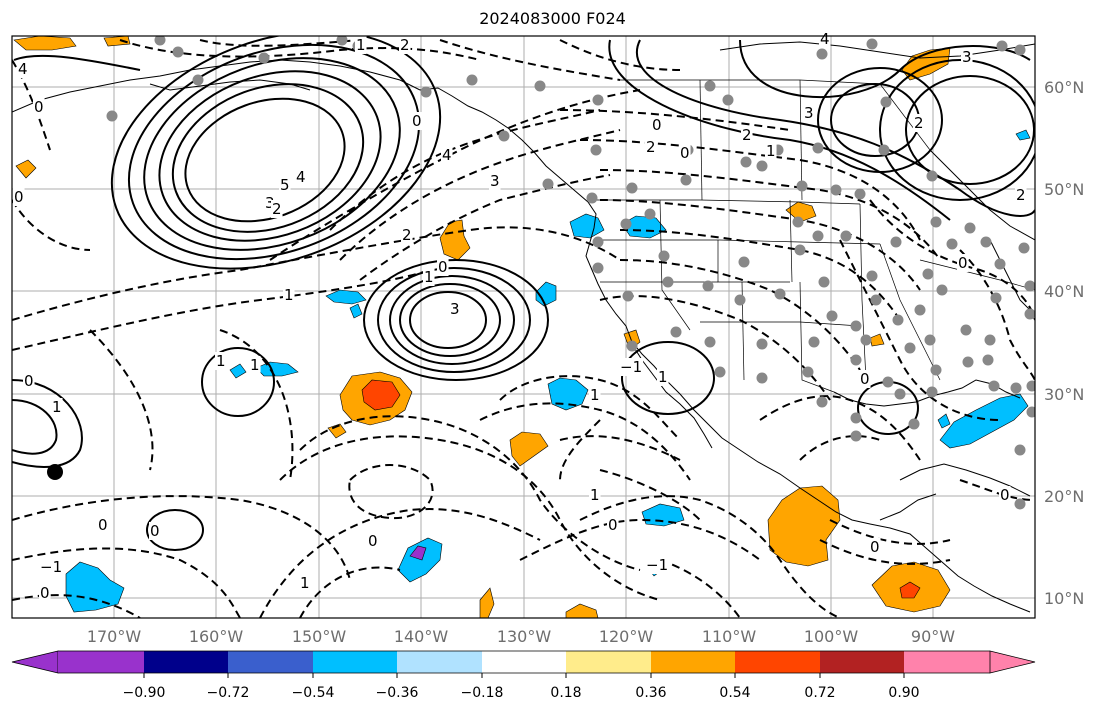 The width and height of the screenshot is (1105, 712). I want to click on colorbar-tick-label: −0.54, so click(313, 693).